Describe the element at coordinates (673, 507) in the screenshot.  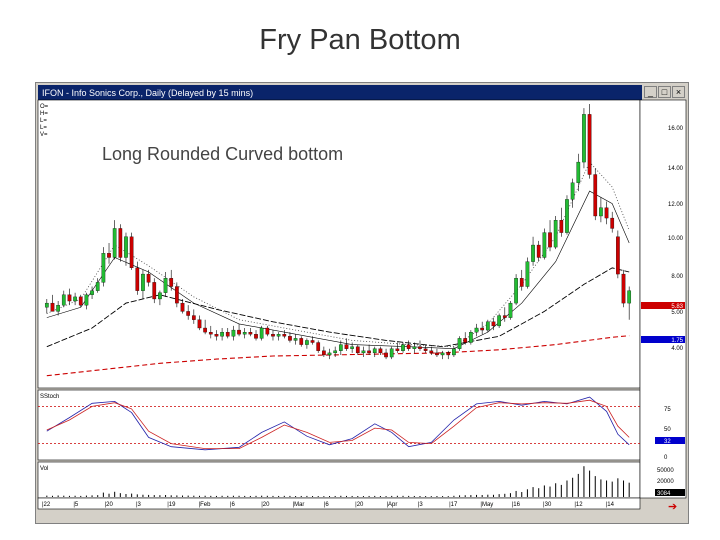
I see `scroll-right-arrow-icon: ➔` at that location.